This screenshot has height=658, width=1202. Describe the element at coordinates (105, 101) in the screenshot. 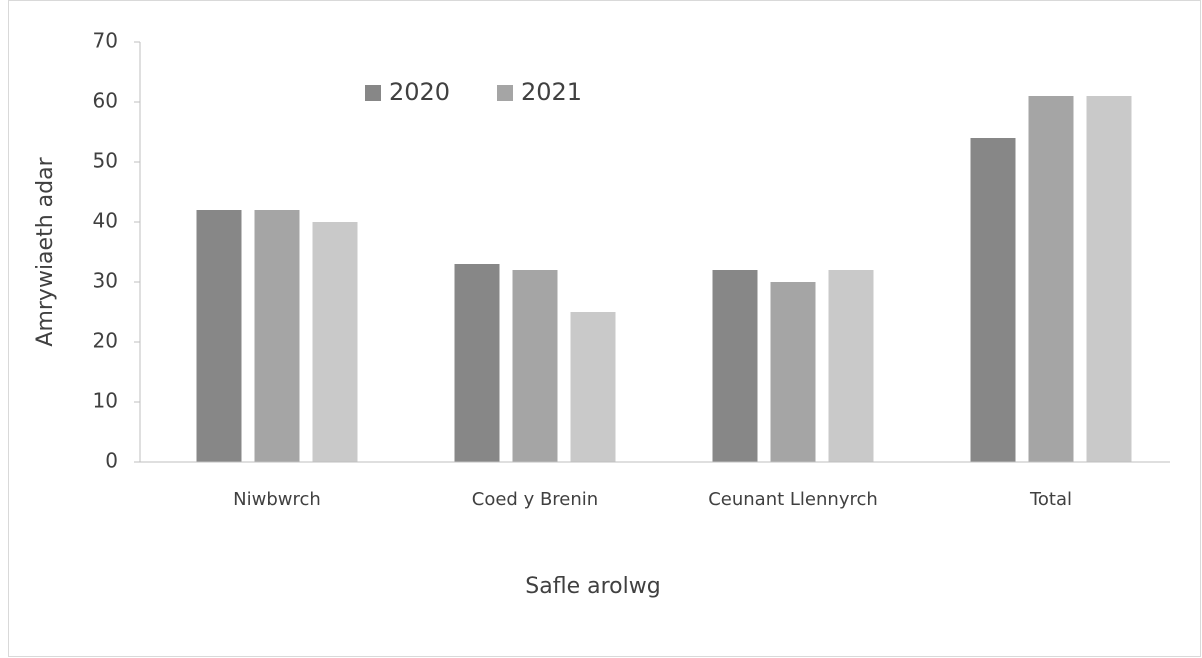

I see `y-tick-label: 60` at that location.